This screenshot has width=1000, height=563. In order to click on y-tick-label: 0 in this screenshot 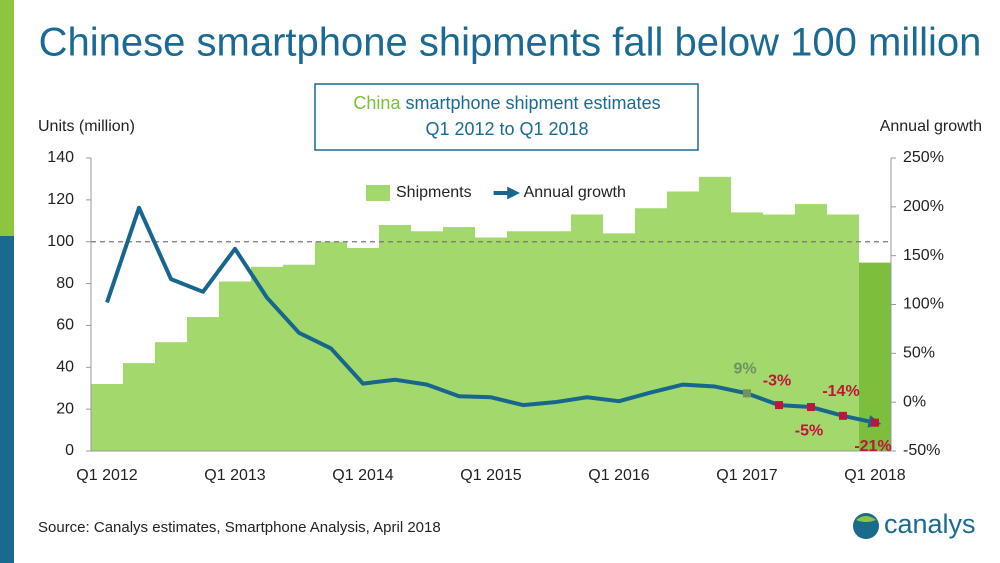, I will do `click(69, 450)`.